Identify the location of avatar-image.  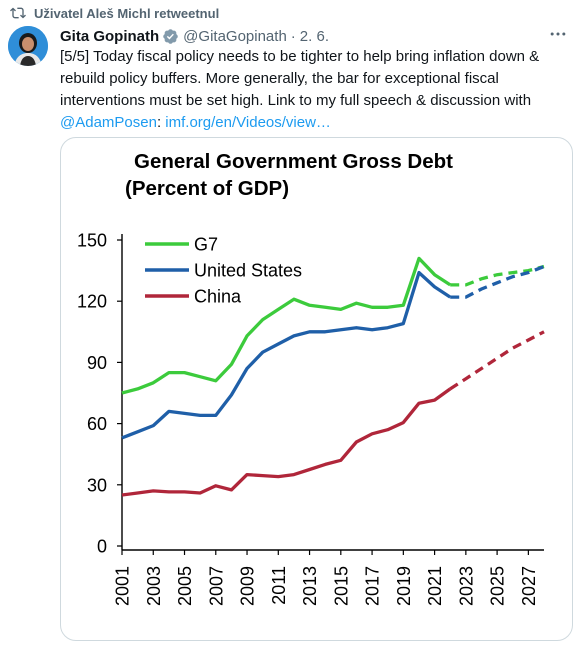
(28, 46).